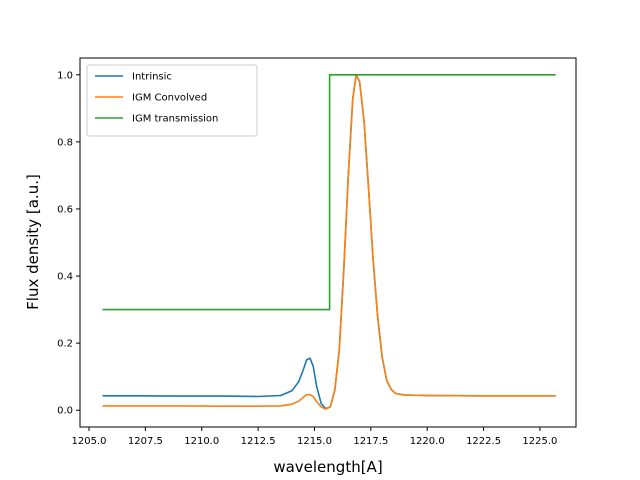 This screenshot has height=480, width=640. Describe the element at coordinates (33, 242) in the screenshot. I see `y-axis-label: Flux density [a.u.]` at that location.